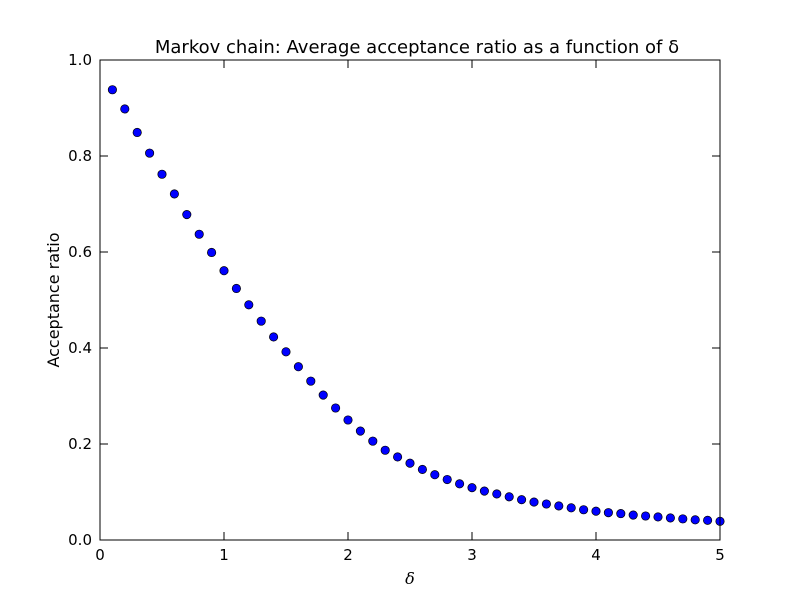 This screenshot has width=800, height=600. I want to click on y-axis-label: Acceptance ratio, so click(53, 299).